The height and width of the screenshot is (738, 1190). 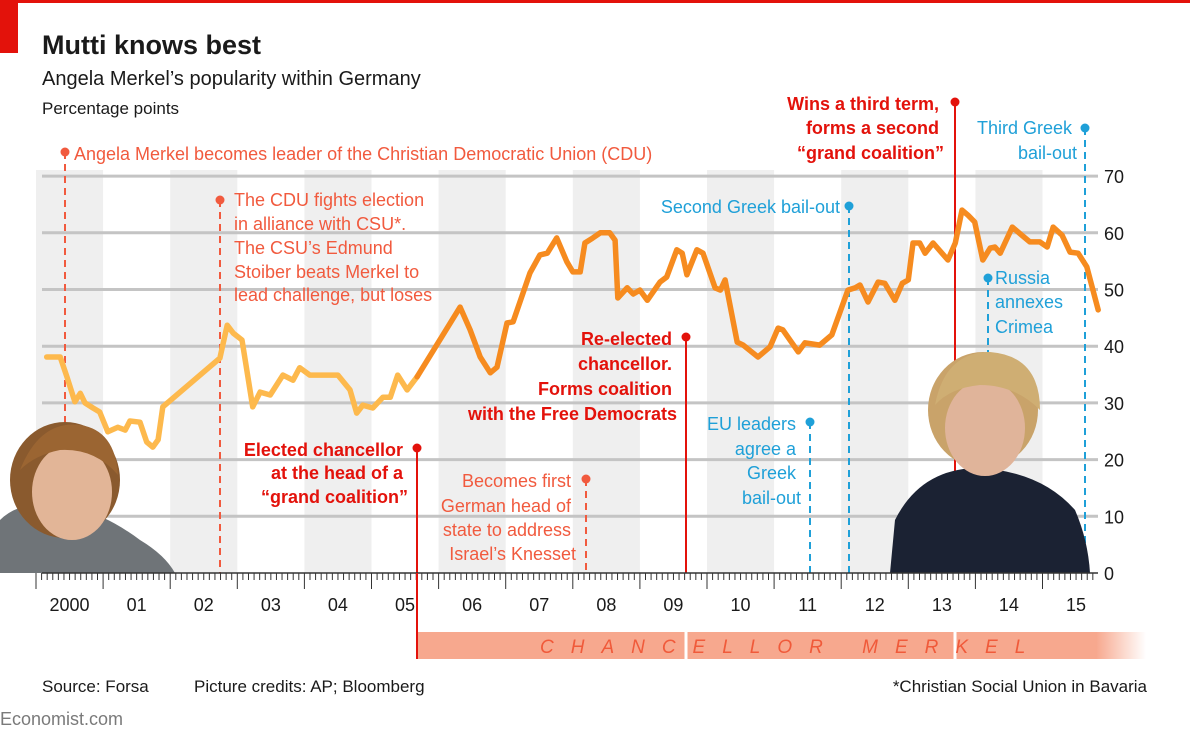 I want to click on y-axis-tick-labels: 0 10 20 30 40 50 60 70, so click(x=1114, y=375).